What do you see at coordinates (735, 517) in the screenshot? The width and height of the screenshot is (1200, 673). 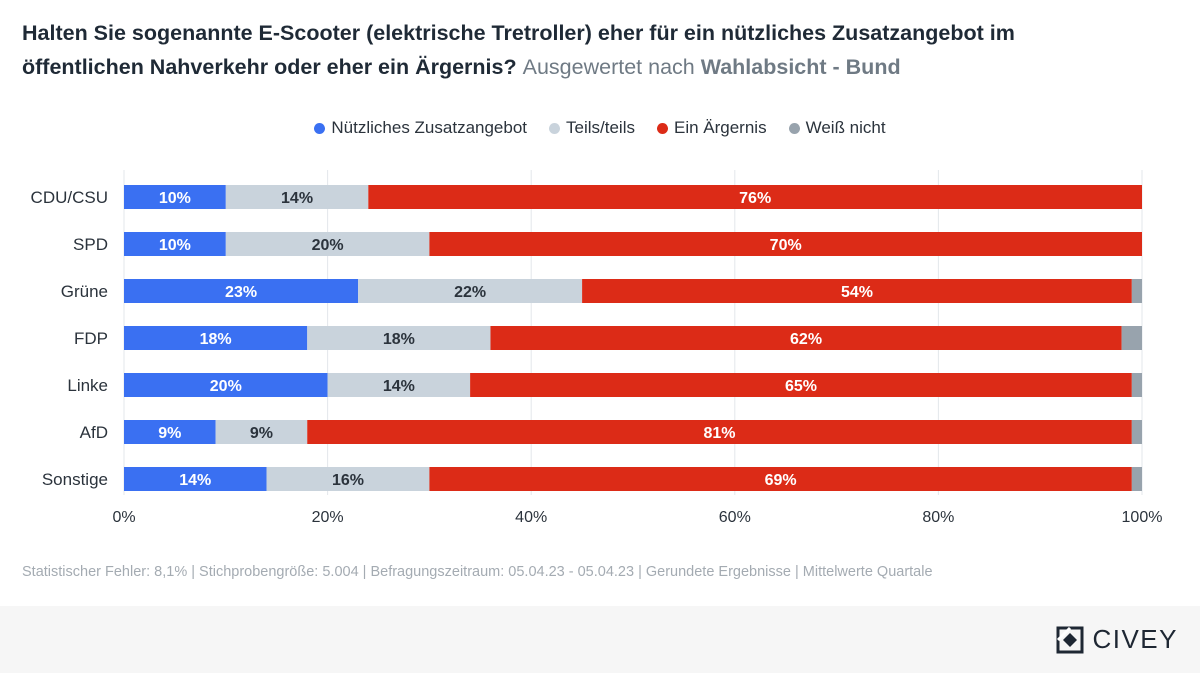 I see `x-tick-label: 60%` at bounding box center [735, 517].